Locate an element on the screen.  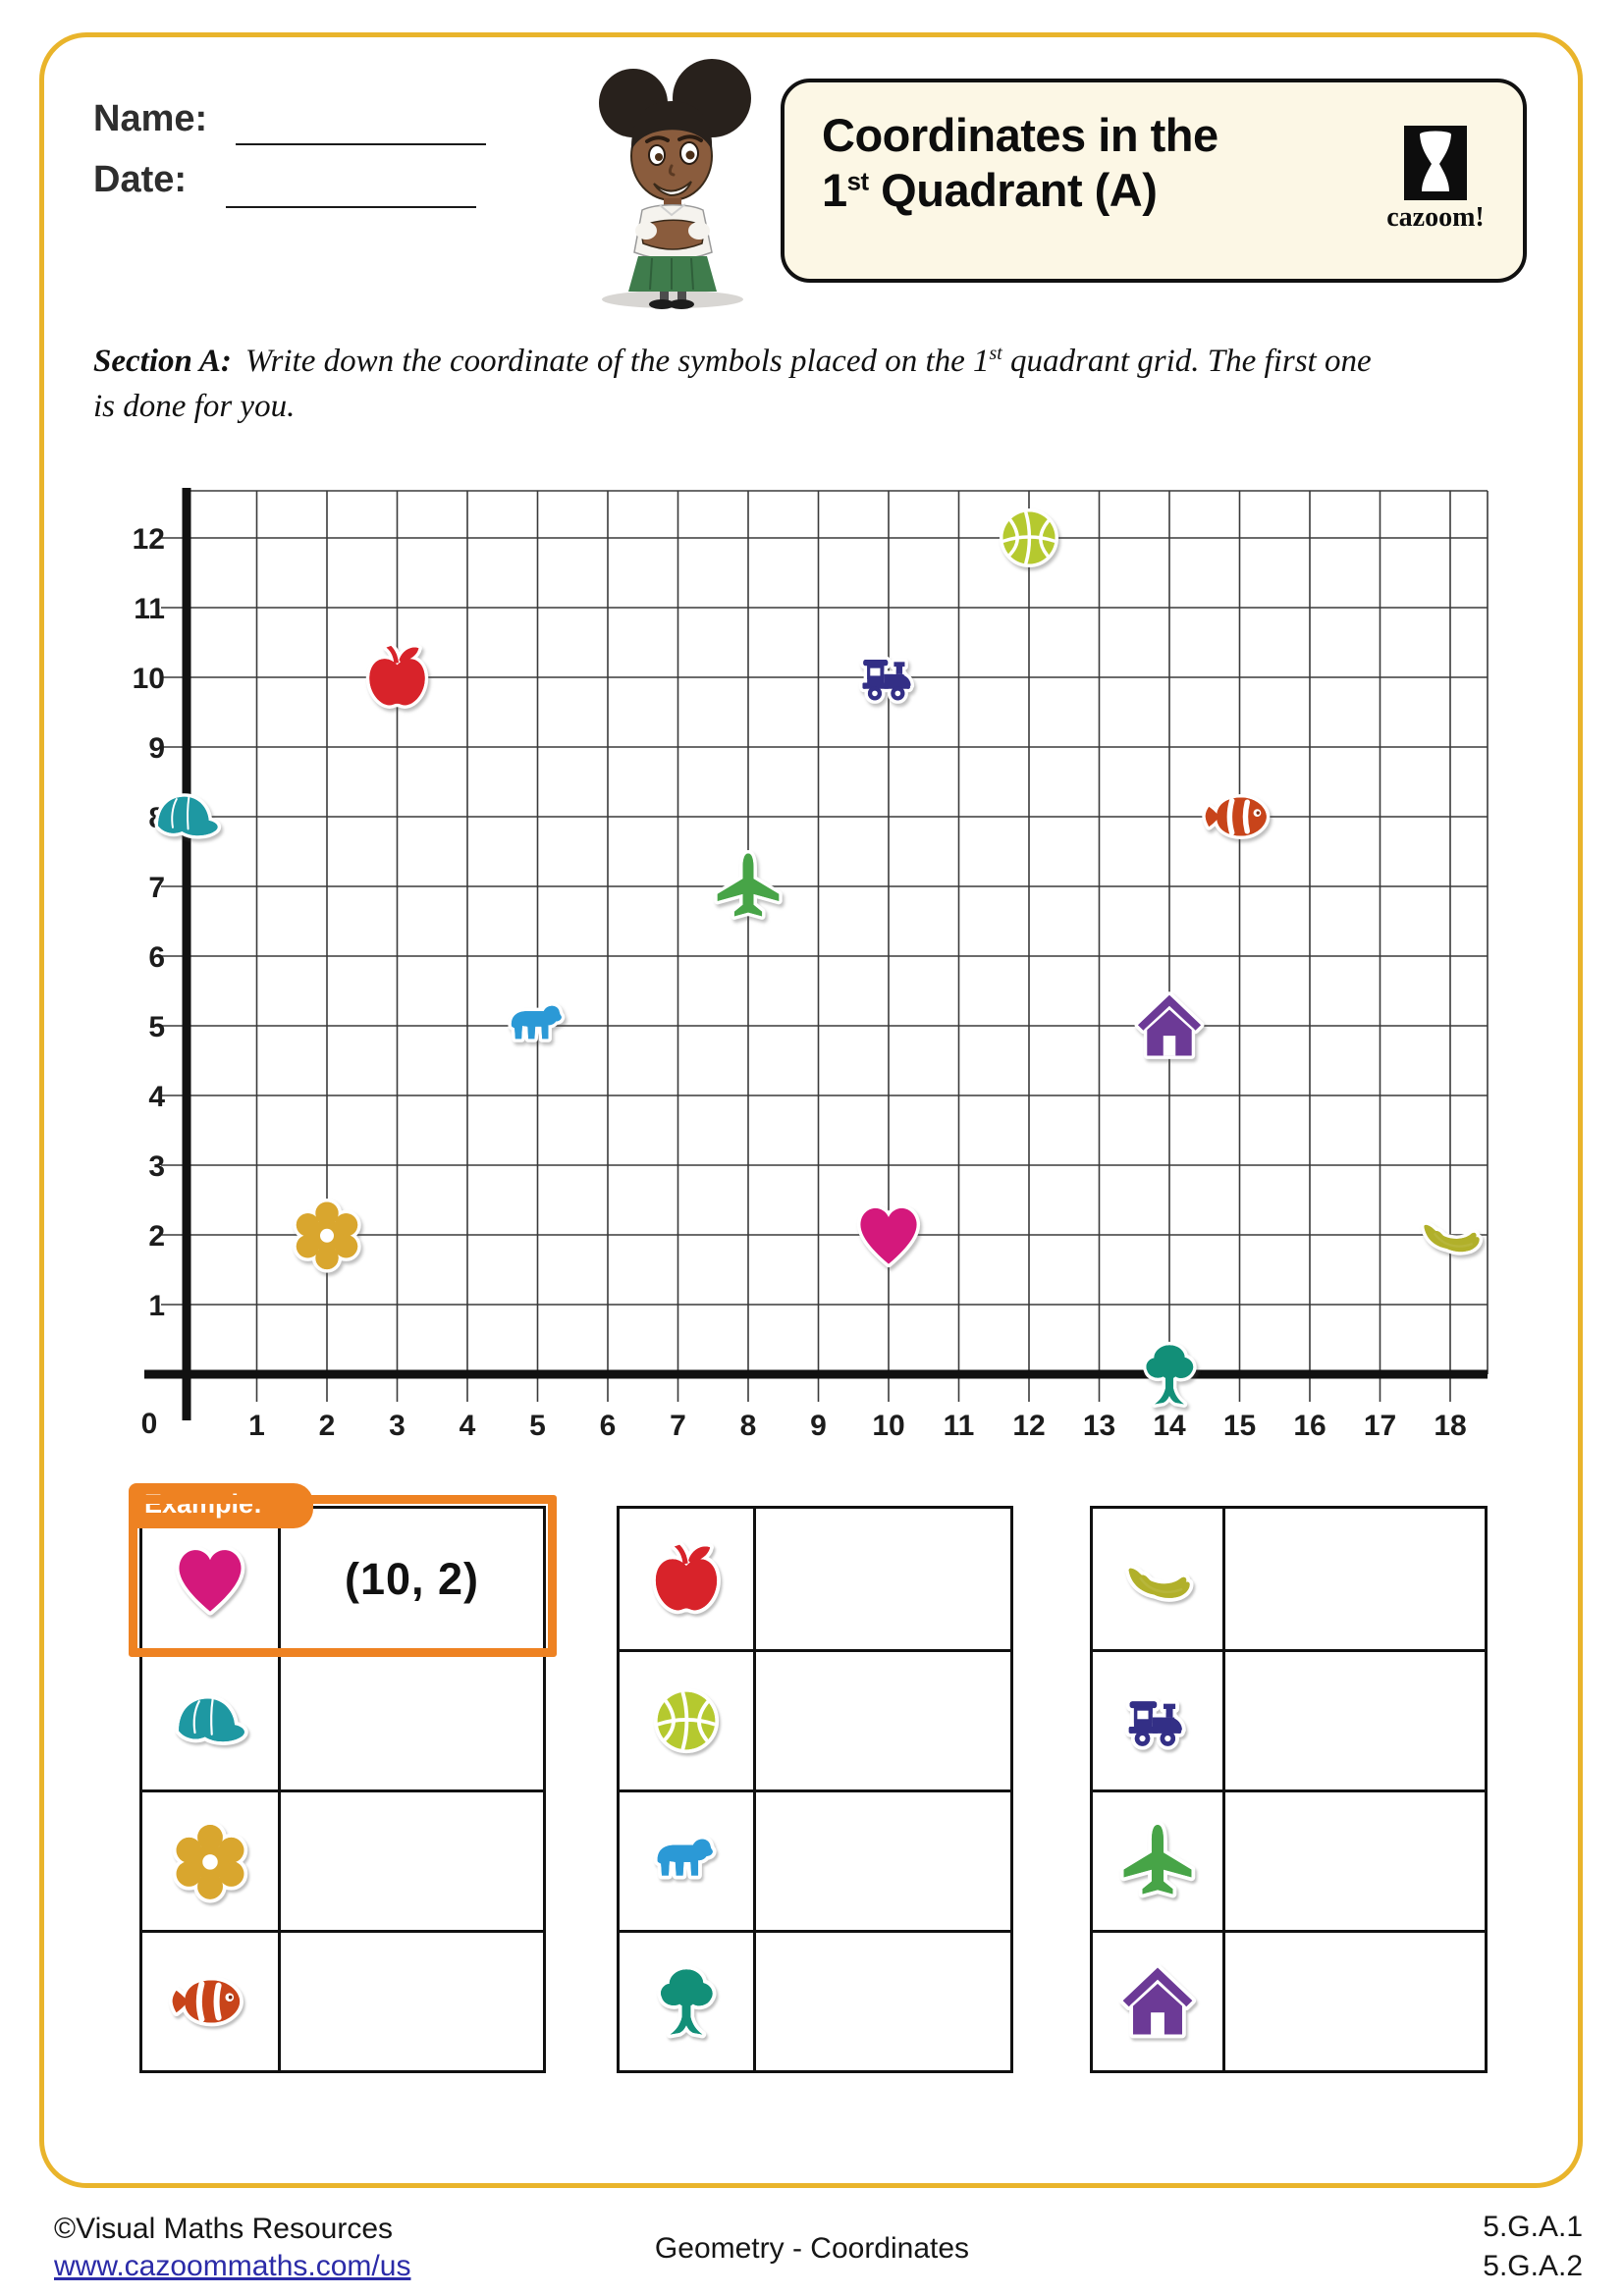
house-icon is located at coordinates (1159, 2001).